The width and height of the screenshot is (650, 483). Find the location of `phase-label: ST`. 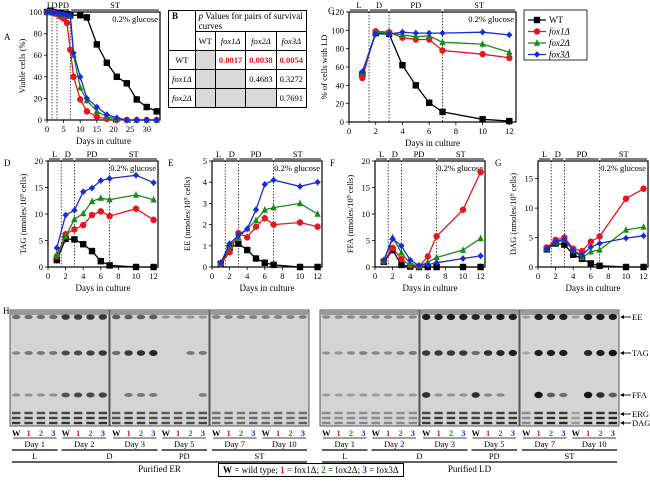

phase-label: ST is located at coordinates (461, 154).